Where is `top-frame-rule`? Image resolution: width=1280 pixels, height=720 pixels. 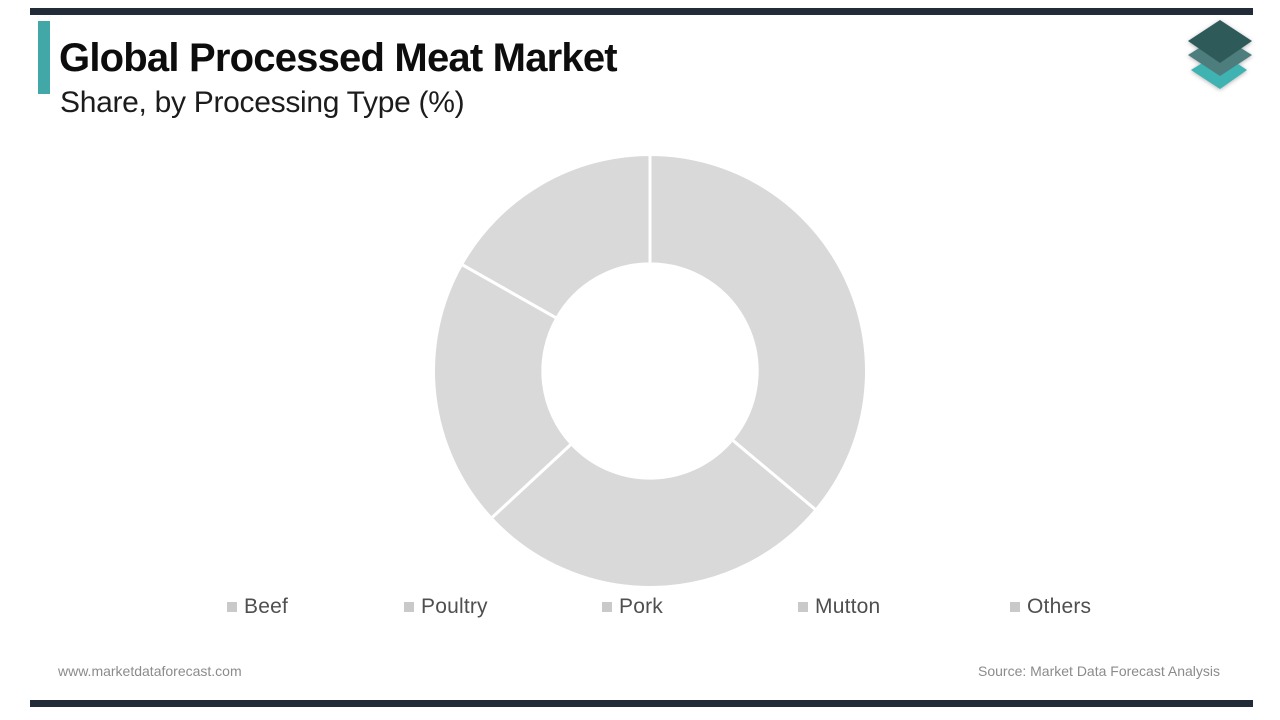 top-frame-rule is located at coordinates (641, 11).